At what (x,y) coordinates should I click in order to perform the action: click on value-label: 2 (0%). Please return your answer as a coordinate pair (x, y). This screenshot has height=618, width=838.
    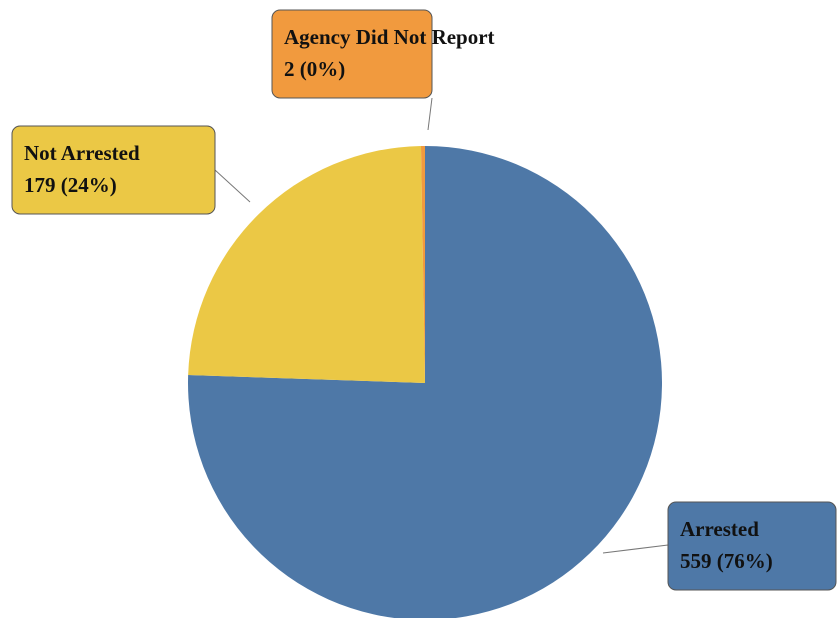
    Looking at the image, I should click on (314, 69).